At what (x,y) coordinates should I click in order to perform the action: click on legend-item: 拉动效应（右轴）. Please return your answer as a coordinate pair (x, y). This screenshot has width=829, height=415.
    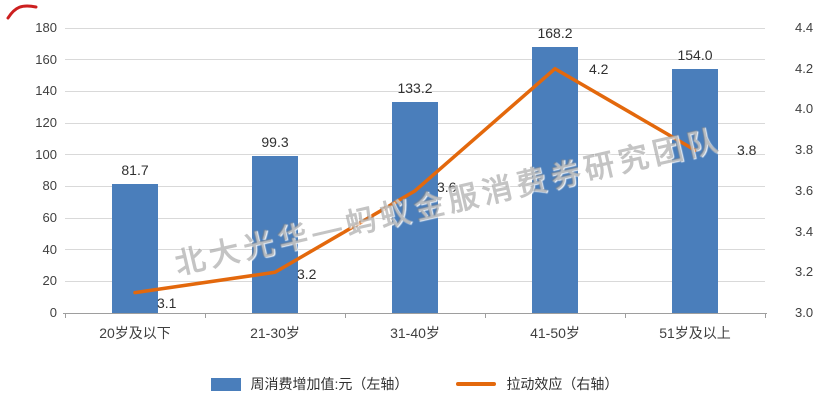
    Looking at the image, I should click on (537, 384).